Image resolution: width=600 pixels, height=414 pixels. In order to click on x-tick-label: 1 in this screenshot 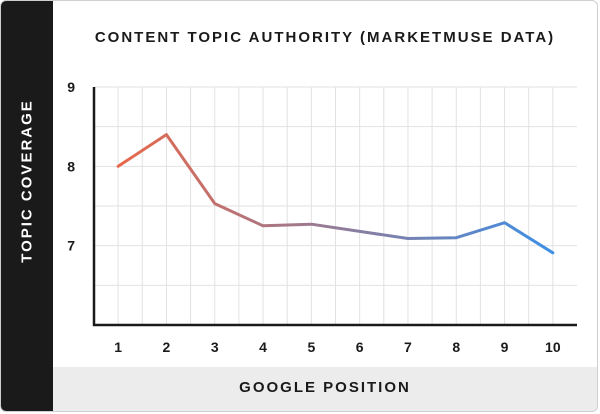, I will do `click(118, 347)`.